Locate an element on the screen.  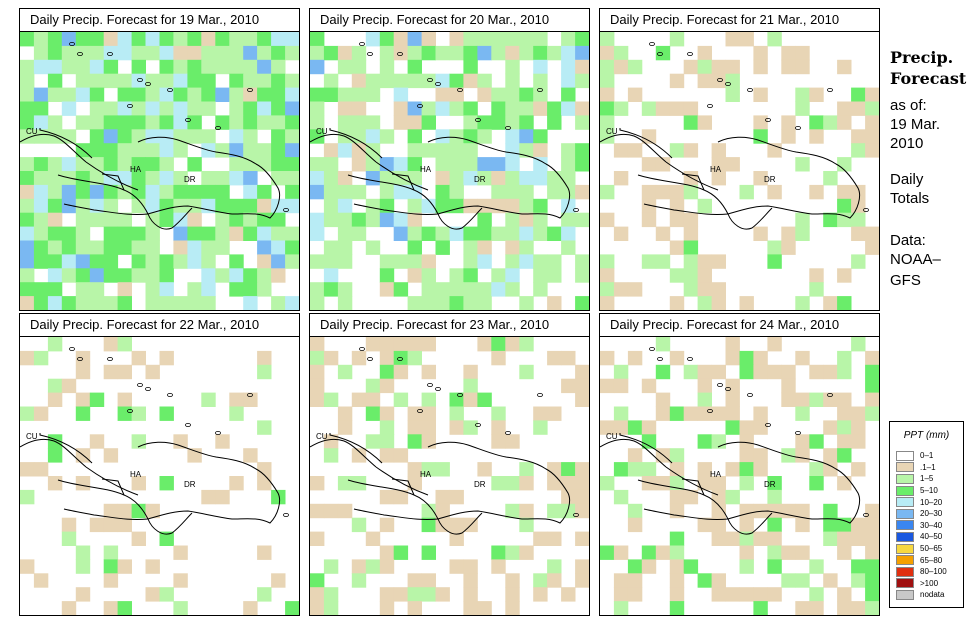
precip-grid: CU HA DR is located at coordinates (449, 476).